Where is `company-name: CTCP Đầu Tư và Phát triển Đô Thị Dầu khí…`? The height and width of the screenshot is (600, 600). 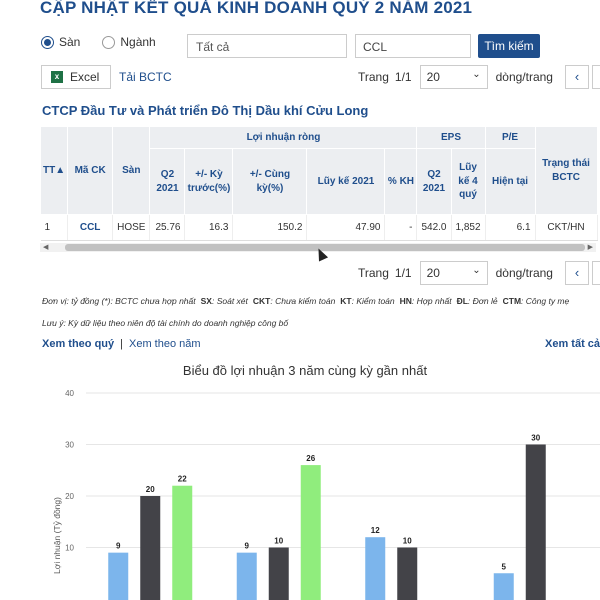 company-name: CTCP Đầu Tư và Phát triển Đô Thị Dầu khí… is located at coordinates (205, 110).